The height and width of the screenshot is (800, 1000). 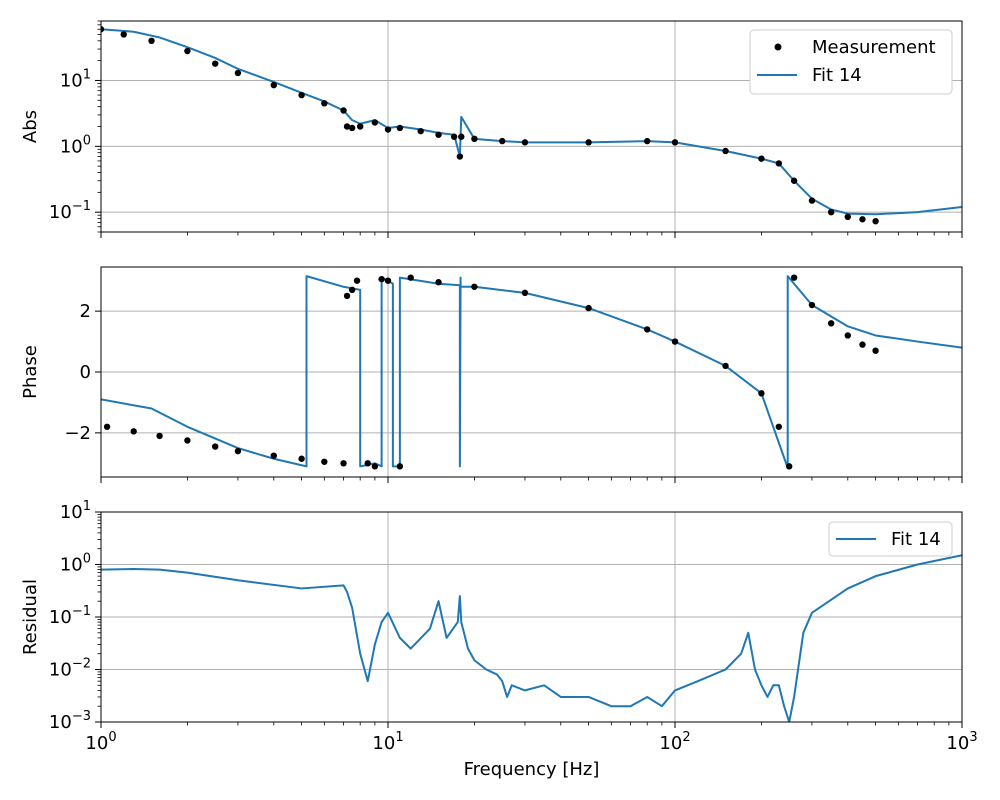 I want to click on y-tick-exponent: −2, so click(x=81, y=664).